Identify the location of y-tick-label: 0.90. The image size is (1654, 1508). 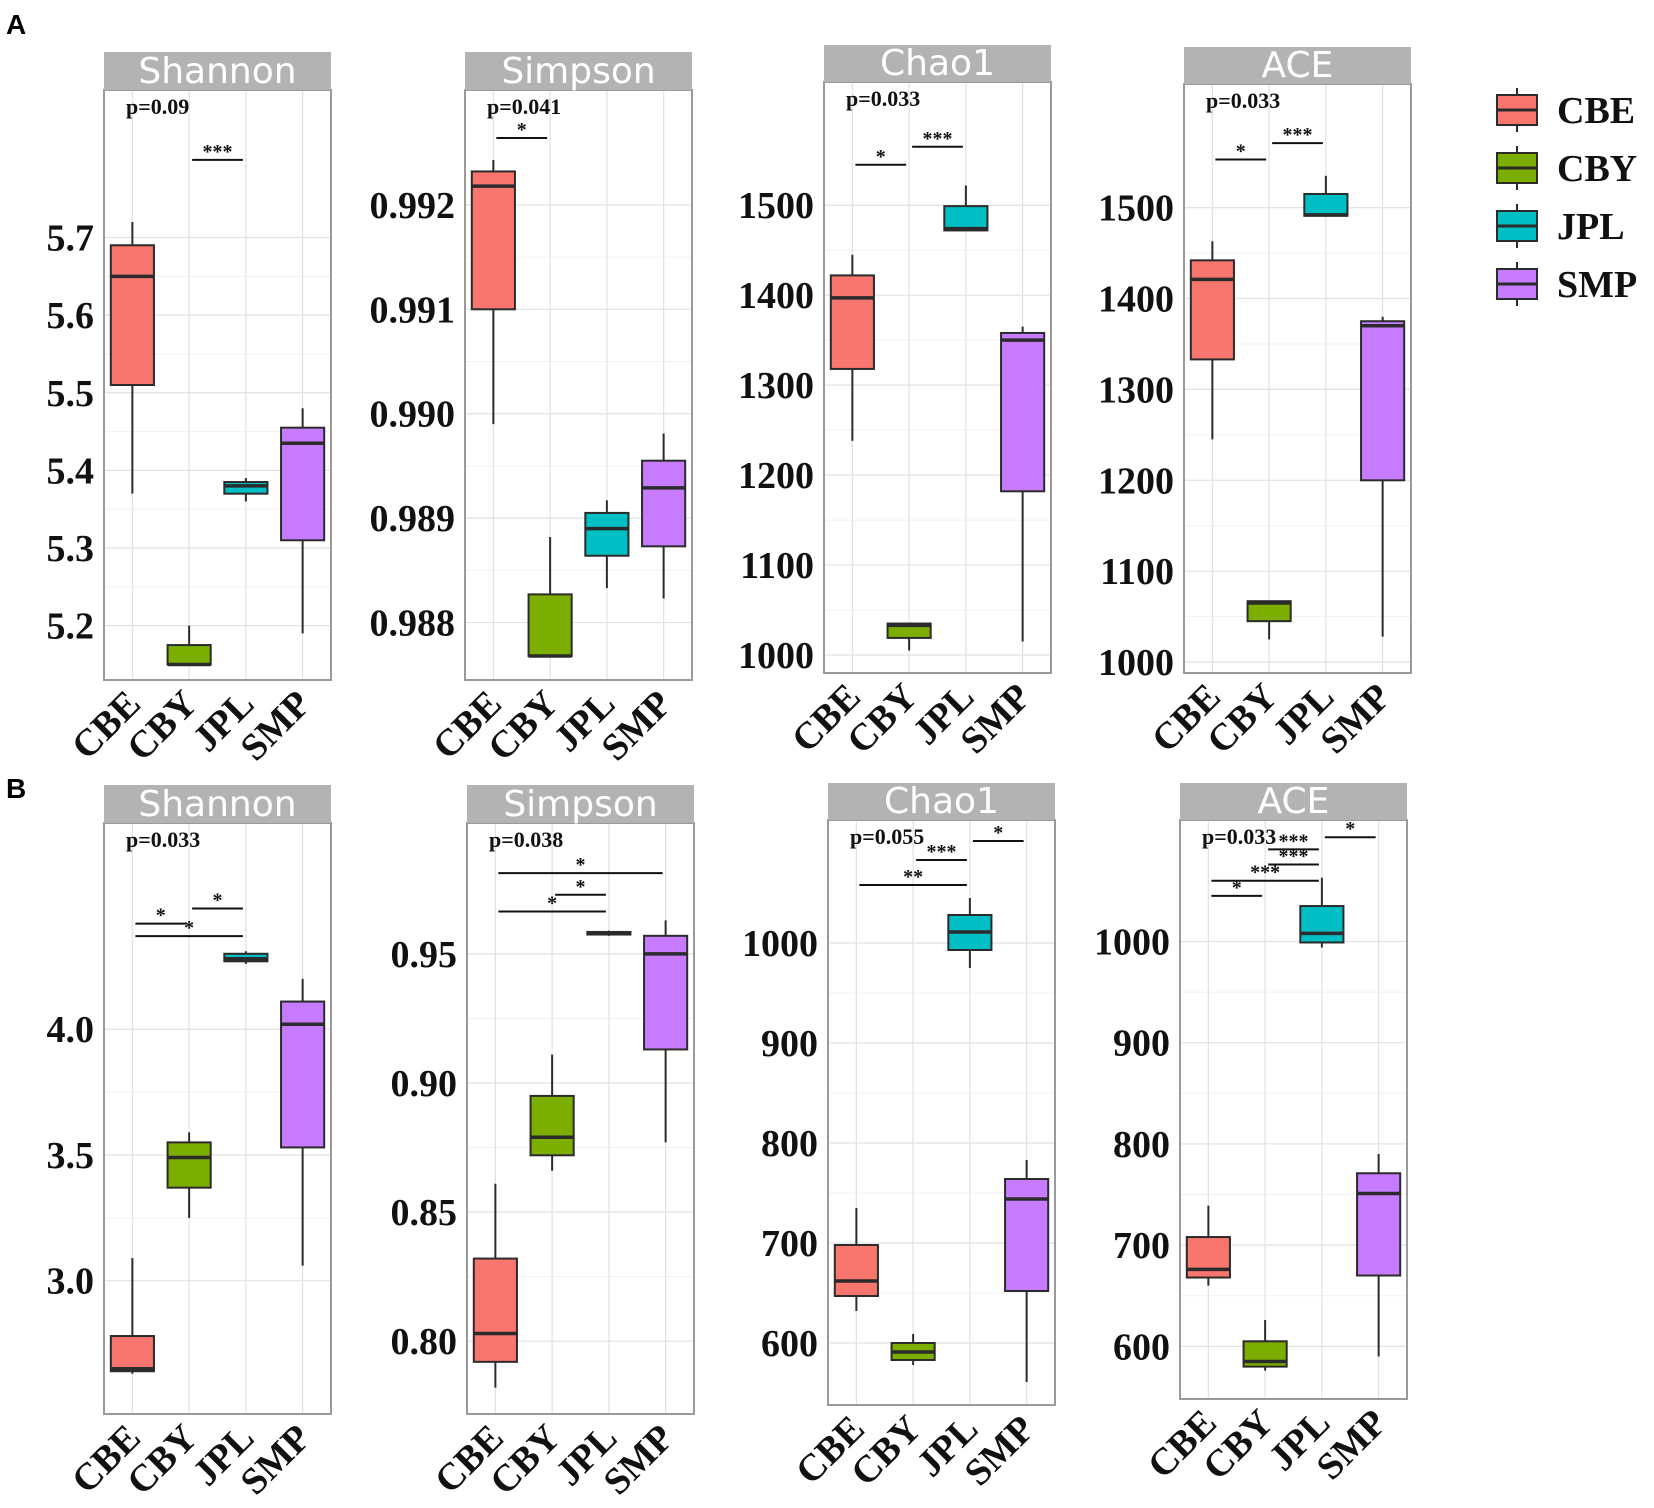
(424, 1084).